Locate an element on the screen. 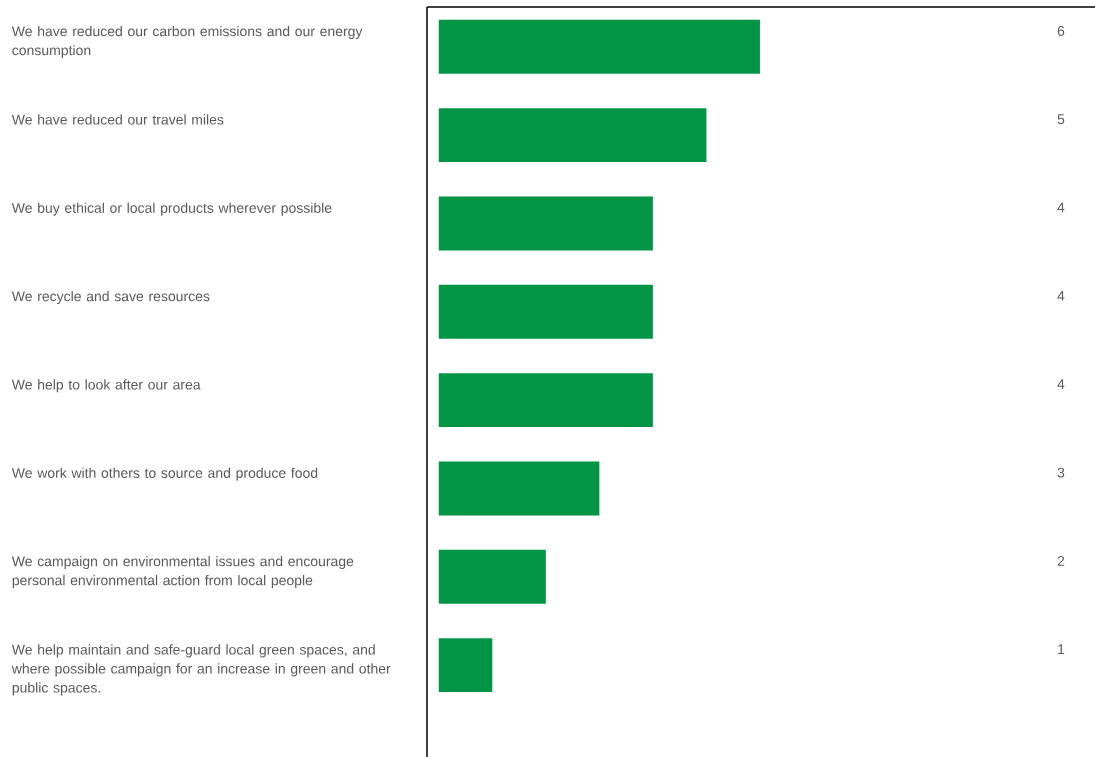 The height and width of the screenshot is (757, 1095). y-tick-label: We help to look after our area is located at coordinates (106, 386).